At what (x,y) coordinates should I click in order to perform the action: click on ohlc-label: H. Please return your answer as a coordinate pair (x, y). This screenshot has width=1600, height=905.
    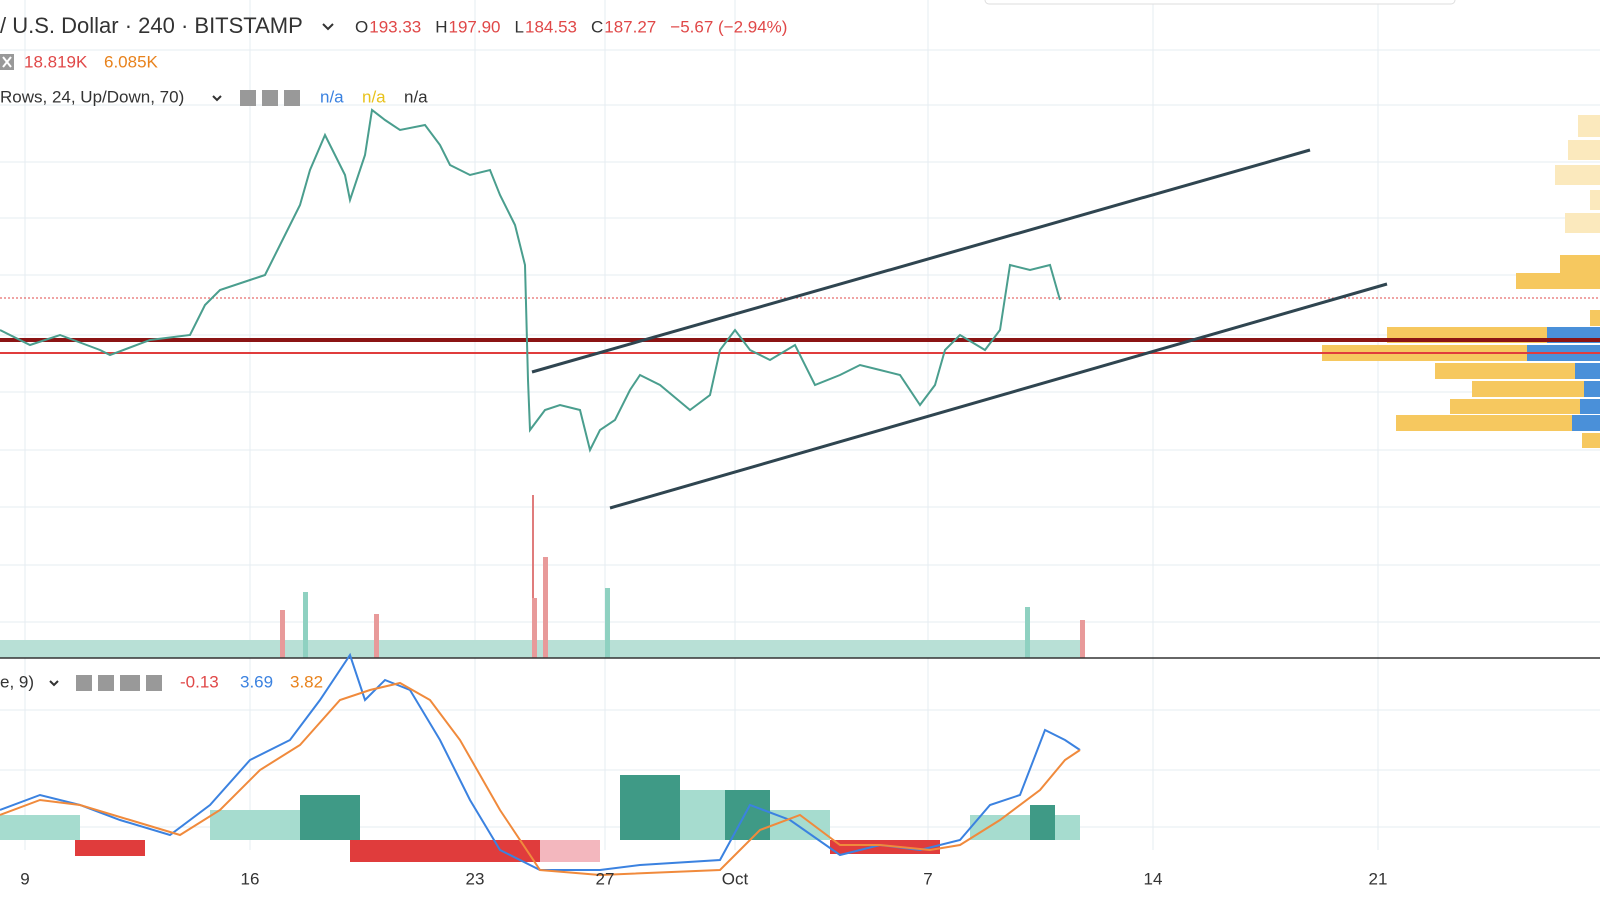
    Looking at the image, I should click on (441, 26).